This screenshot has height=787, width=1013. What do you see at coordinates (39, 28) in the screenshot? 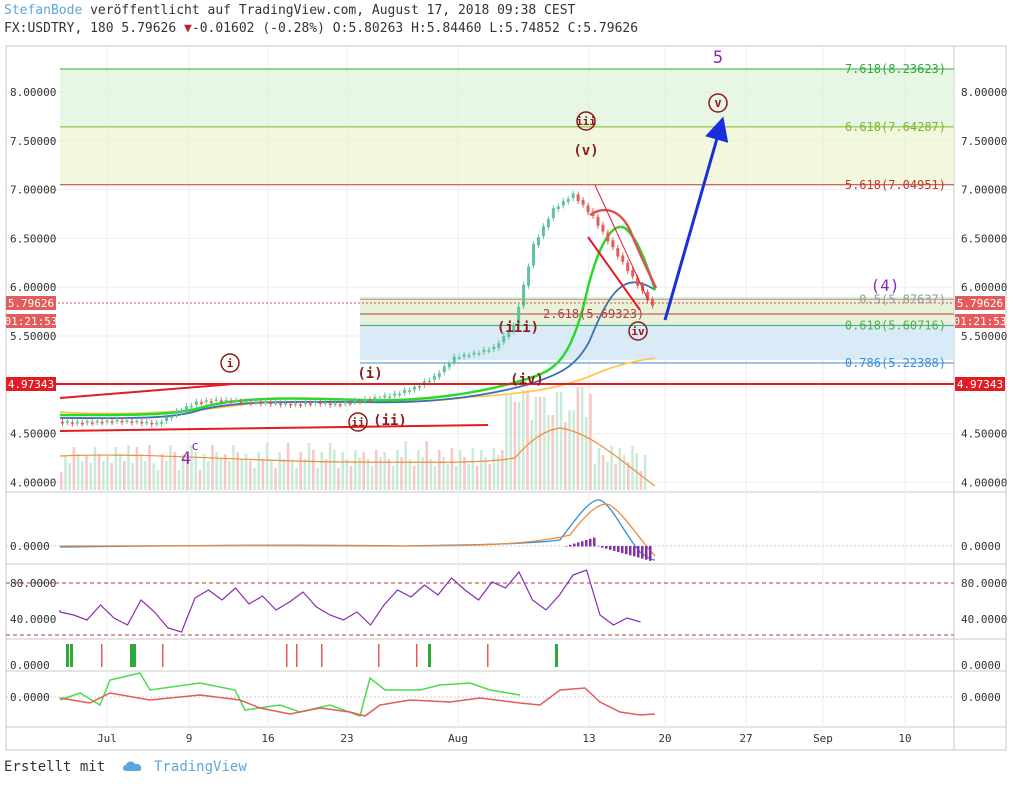
I see `symbol: FX:USDTRY` at bounding box center [39, 28].